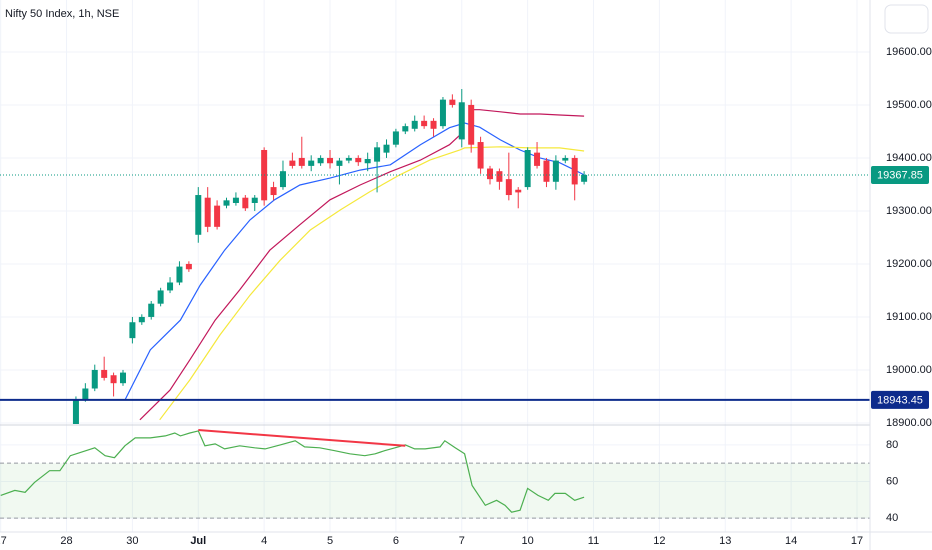  What do you see at coordinates (198, 541) in the screenshot?
I see `x-tick-label: Jul` at bounding box center [198, 541].